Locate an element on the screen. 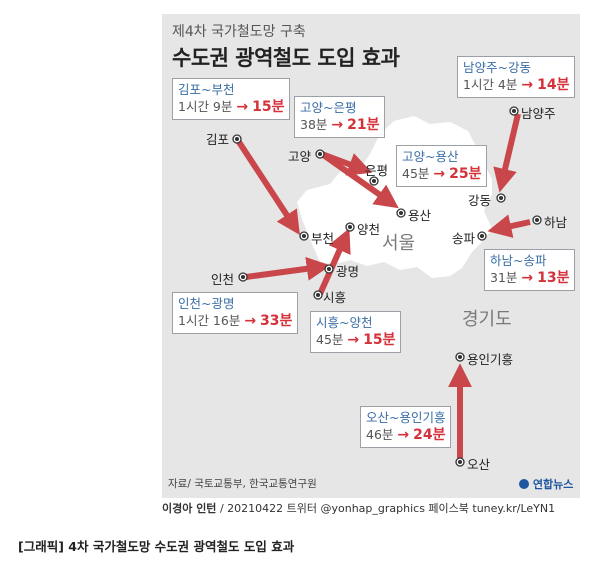 The height and width of the screenshot is (561, 595). city-osan: 오산 is located at coordinates (479, 464).